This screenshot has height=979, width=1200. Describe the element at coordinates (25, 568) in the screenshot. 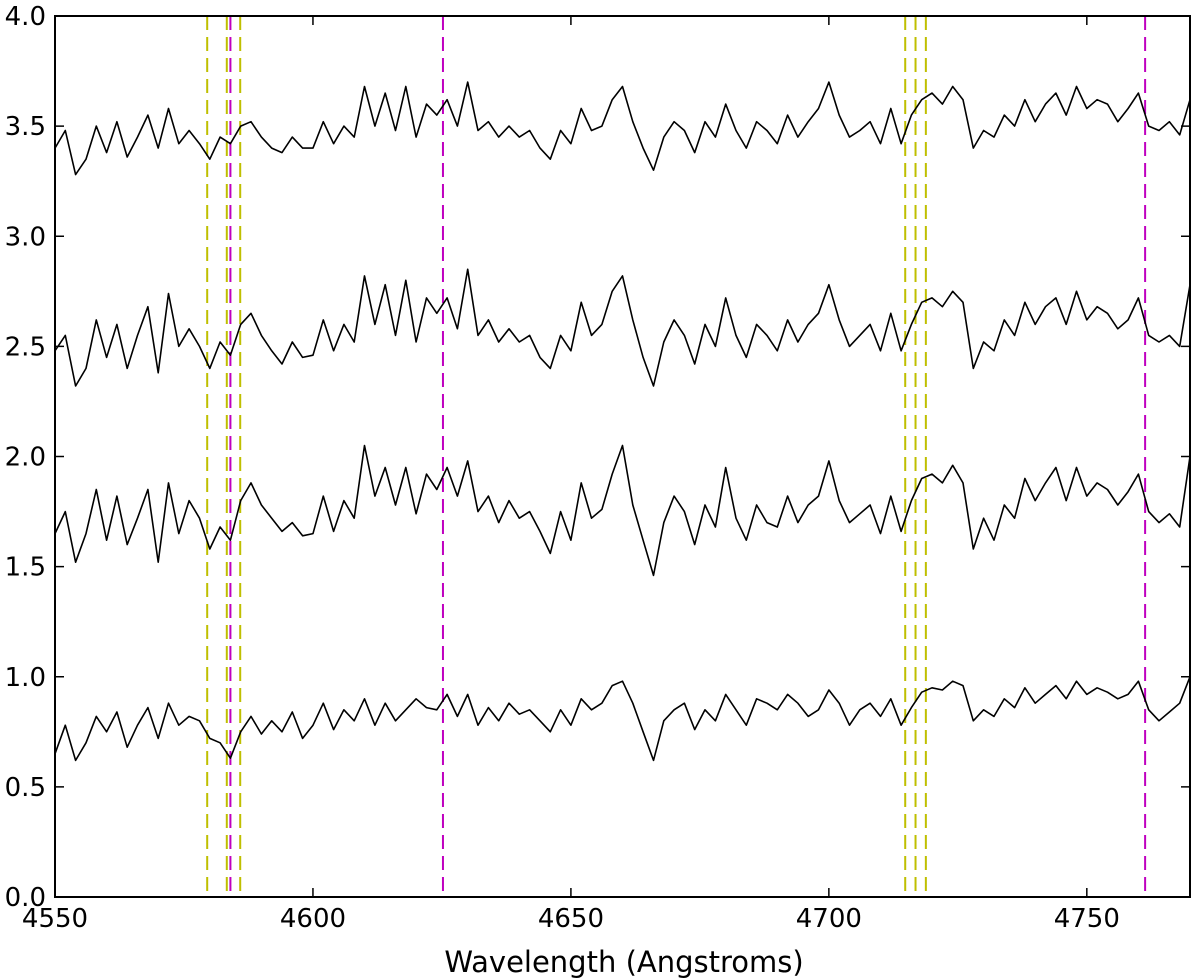

I see `y-tick-label: 1.5` at that location.